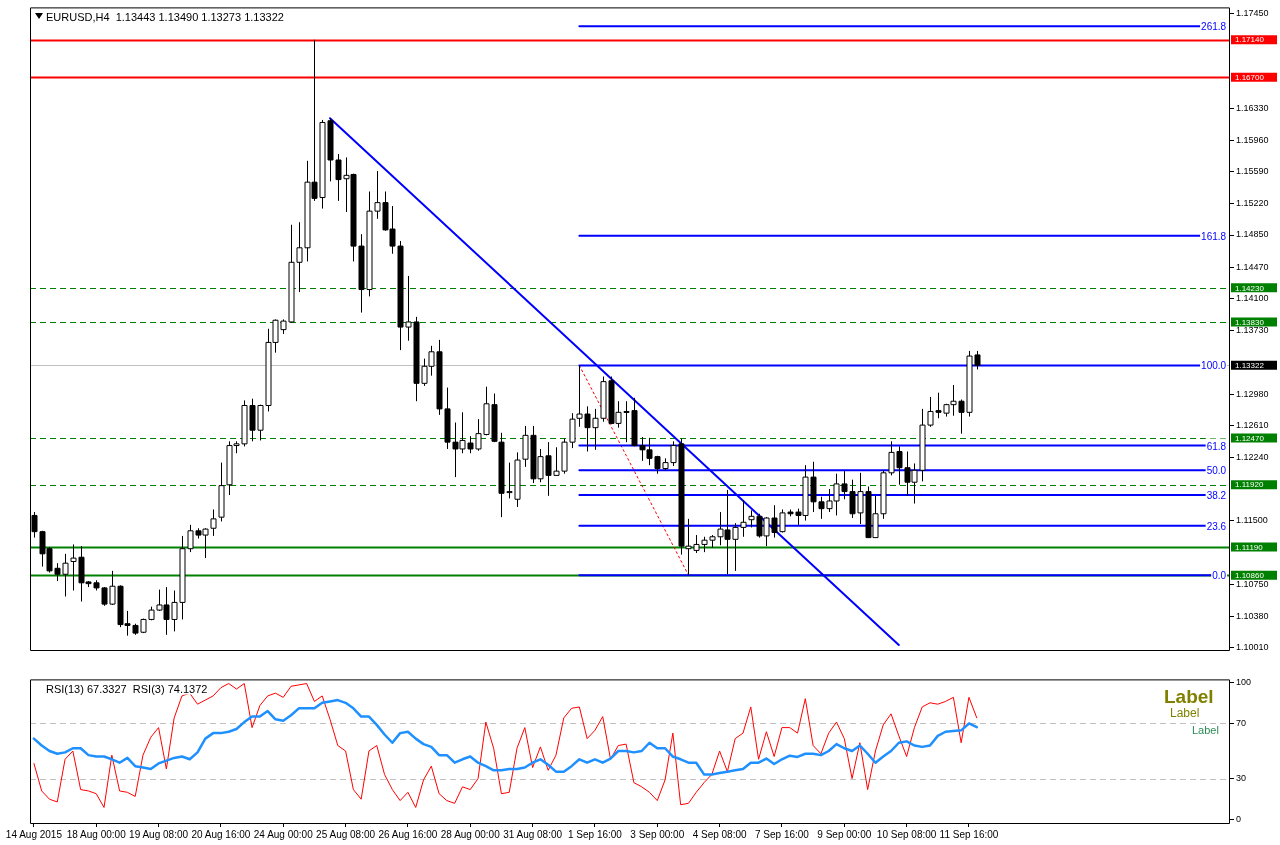  Describe the element at coordinates (1250, 77) in the screenshot. I see `ref-line-label: 1.16700` at that location.